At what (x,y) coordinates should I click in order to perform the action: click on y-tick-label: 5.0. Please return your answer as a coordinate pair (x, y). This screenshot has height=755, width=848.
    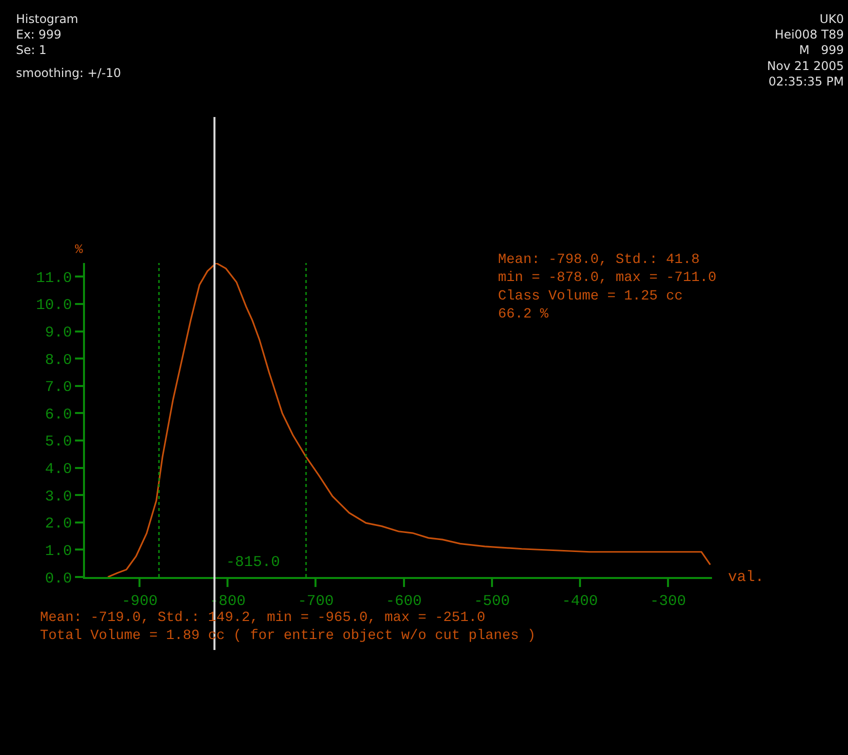
    Looking at the image, I should click on (58, 442).